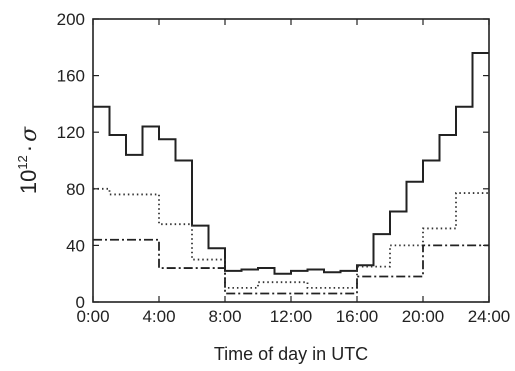  What do you see at coordinates (71, 76) in the screenshot?
I see `y-tick-label: 160` at bounding box center [71, 76].